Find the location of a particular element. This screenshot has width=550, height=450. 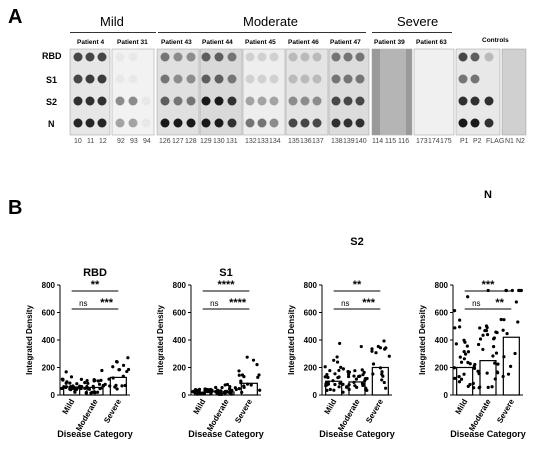

y-tick-label: 0 is located at coordinates (184, 395).